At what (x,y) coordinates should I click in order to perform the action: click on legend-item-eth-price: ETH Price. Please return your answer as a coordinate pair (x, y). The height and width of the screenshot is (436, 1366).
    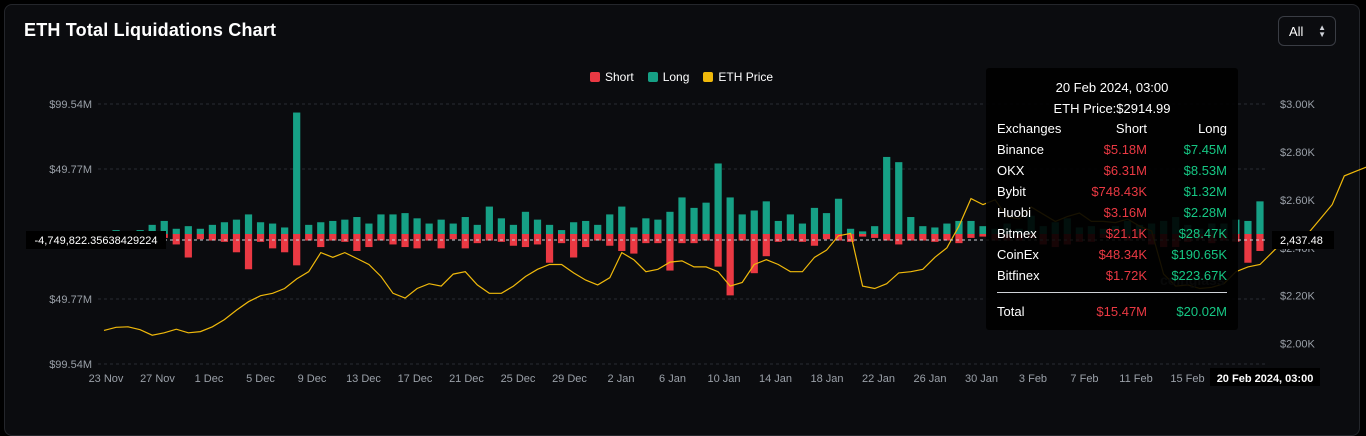
    Looking at the image, I should click on (738, 77).